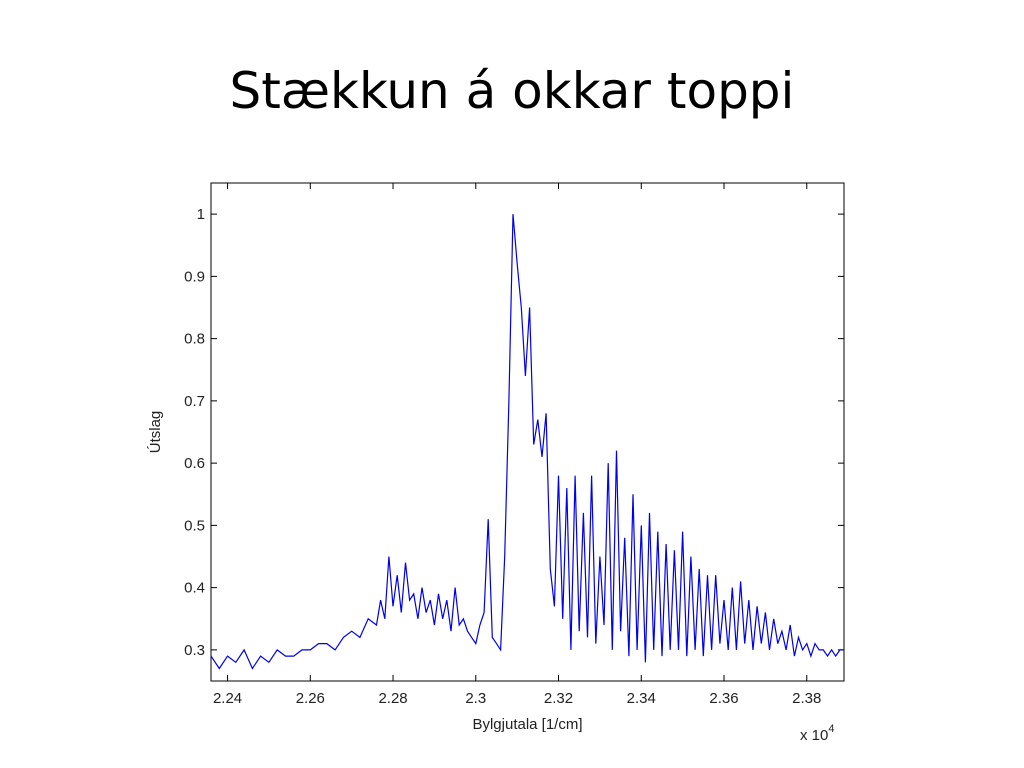 The height and width of the screenshot is (768, 1024). I want to click on x-tick-label: 2.28, so click(392, 698).